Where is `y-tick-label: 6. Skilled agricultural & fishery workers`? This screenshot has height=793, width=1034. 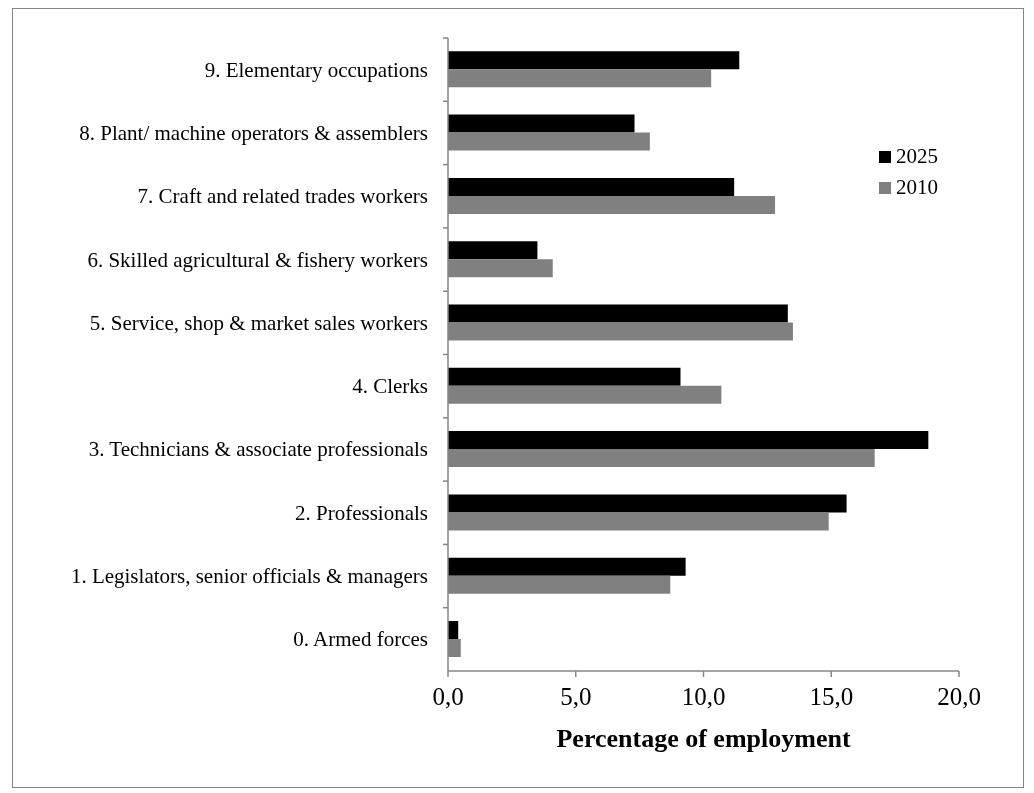 y-tick-label: 6. Skilled agricultural & fishery workers is located at coordinates (257, 259).